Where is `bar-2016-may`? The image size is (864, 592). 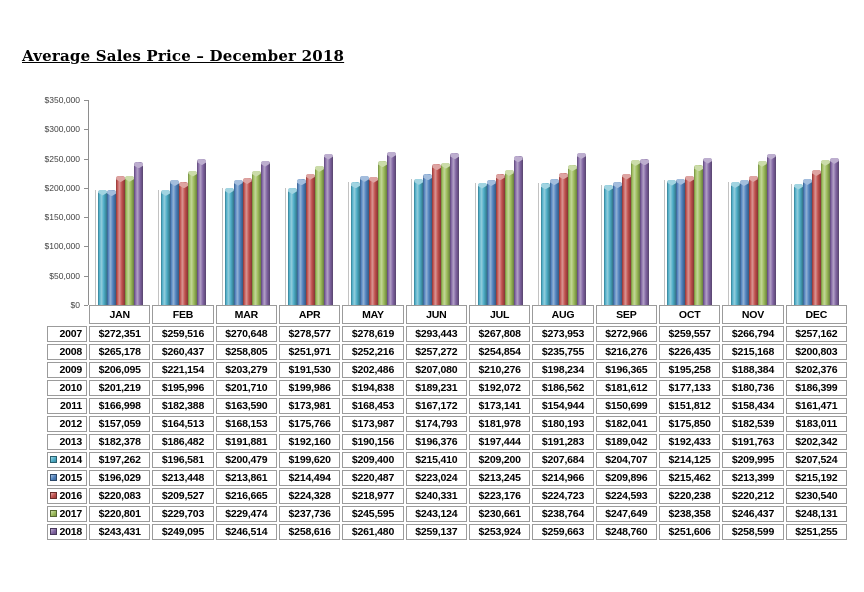 bar-2016-may is located at coordinates (374, 240).